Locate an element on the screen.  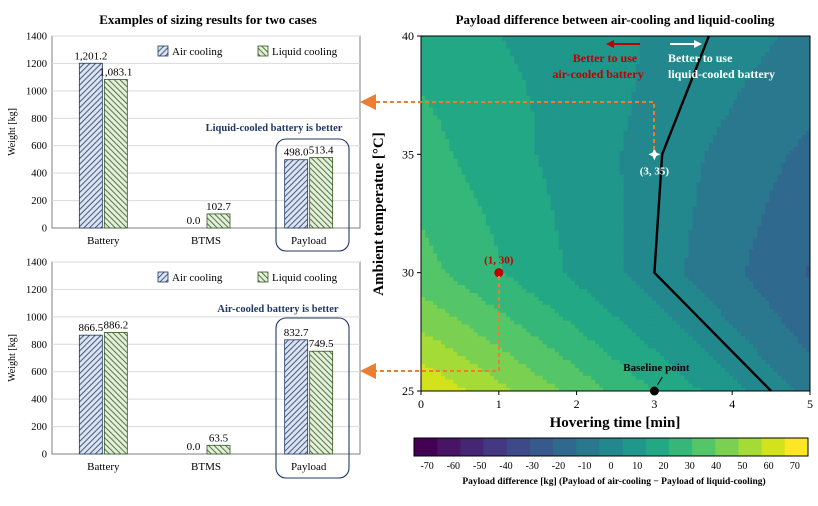
y-tick-label: 1200 is located at coordinates (36, 64).